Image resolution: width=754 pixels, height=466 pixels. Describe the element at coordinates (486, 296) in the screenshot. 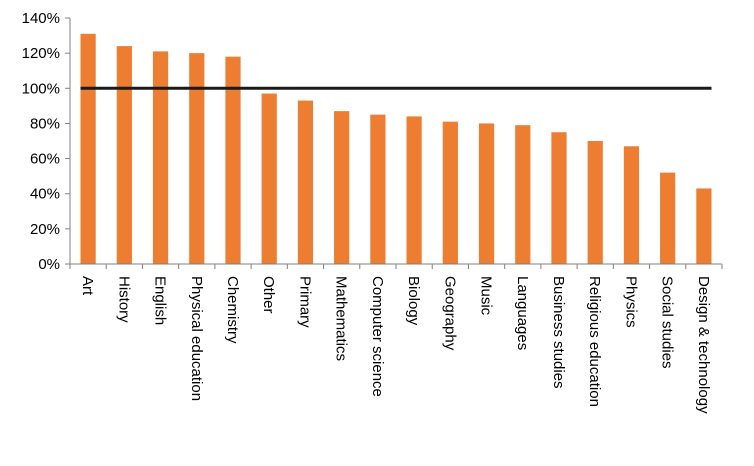

I see `x-tick-label: Music` at that location.